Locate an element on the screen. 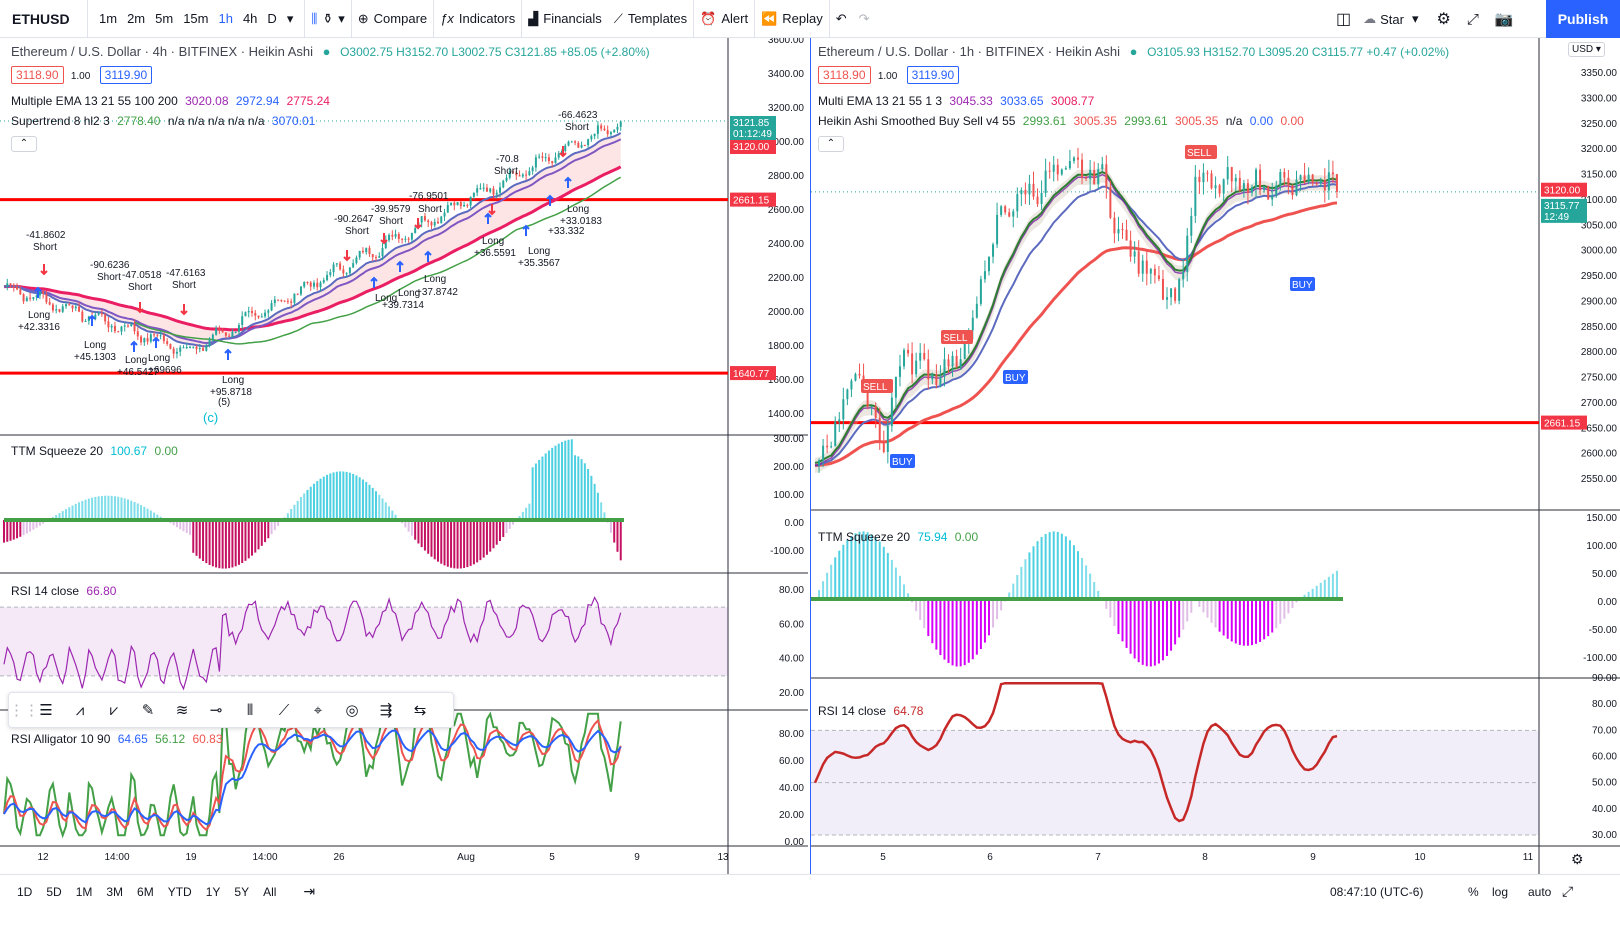 This screenshot has width=1620, height=940. right-ttm-legend: TTM Squeeze 20 75.94 0.00 is located at coordinates (898, 537).